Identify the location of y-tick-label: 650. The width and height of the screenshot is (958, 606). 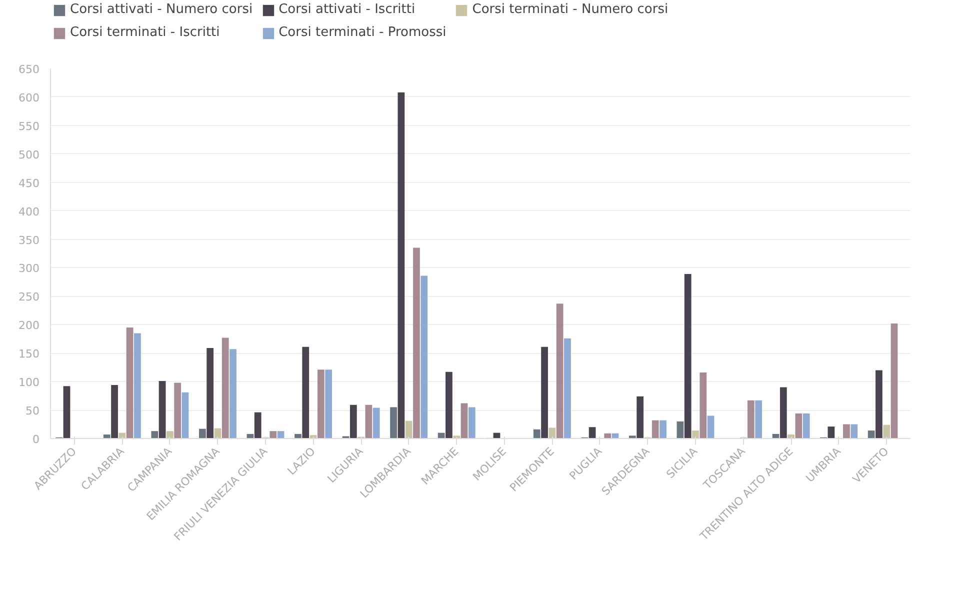
(29, 69).